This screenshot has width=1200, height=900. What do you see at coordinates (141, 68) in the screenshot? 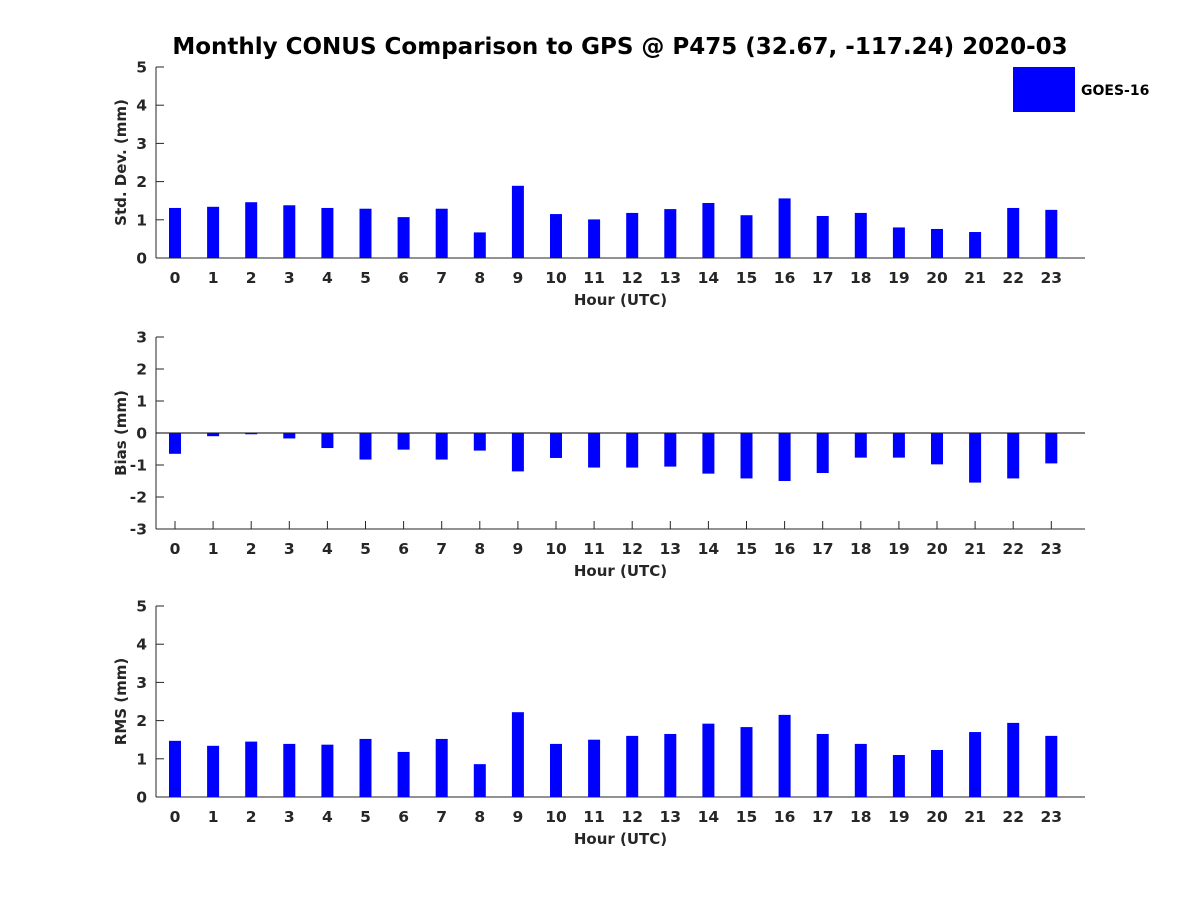
I see `y-tick-label: 5` at bounding box center [141, 68].